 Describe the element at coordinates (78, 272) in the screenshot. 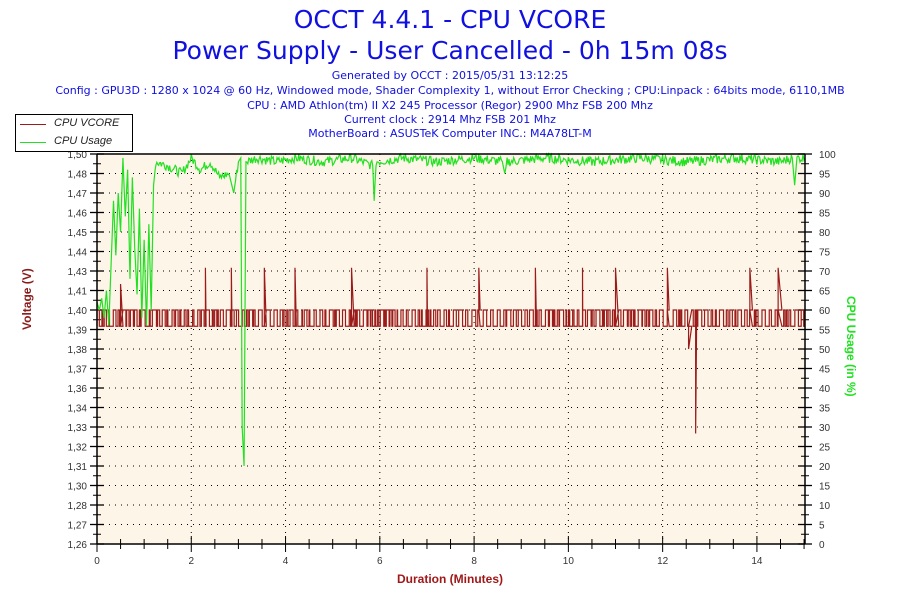

I see `svg-text: 1,43` at that location.